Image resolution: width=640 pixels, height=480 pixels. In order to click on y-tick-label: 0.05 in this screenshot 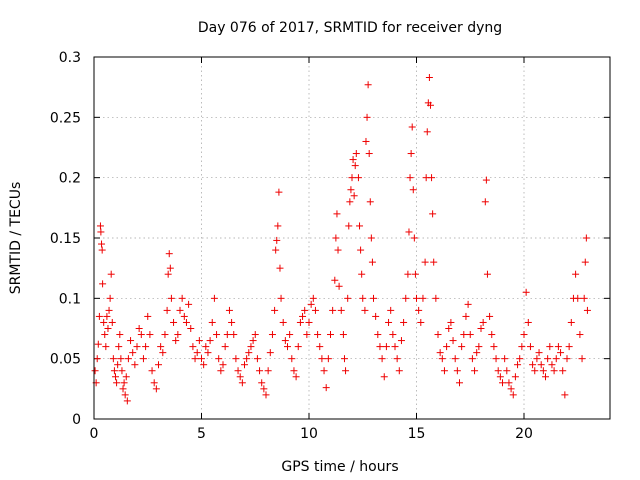, I will do `click(65, 360)`.